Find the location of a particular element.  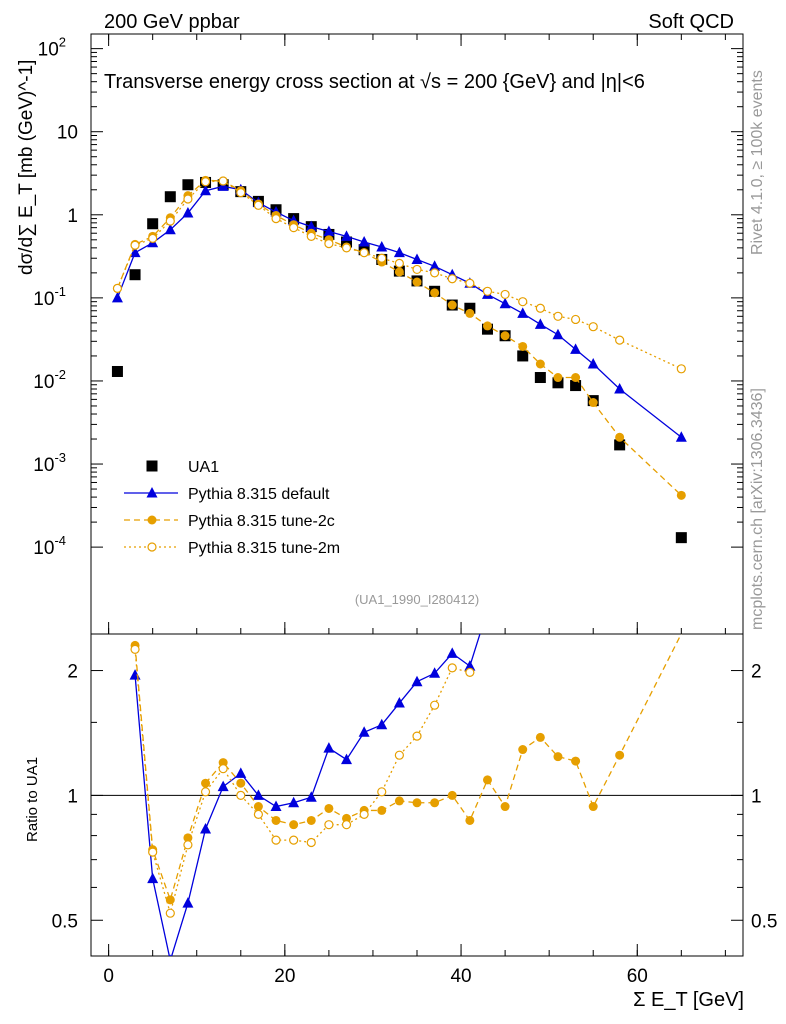

y-tick-label: 10⁻² is located at coordinates (49, 380).